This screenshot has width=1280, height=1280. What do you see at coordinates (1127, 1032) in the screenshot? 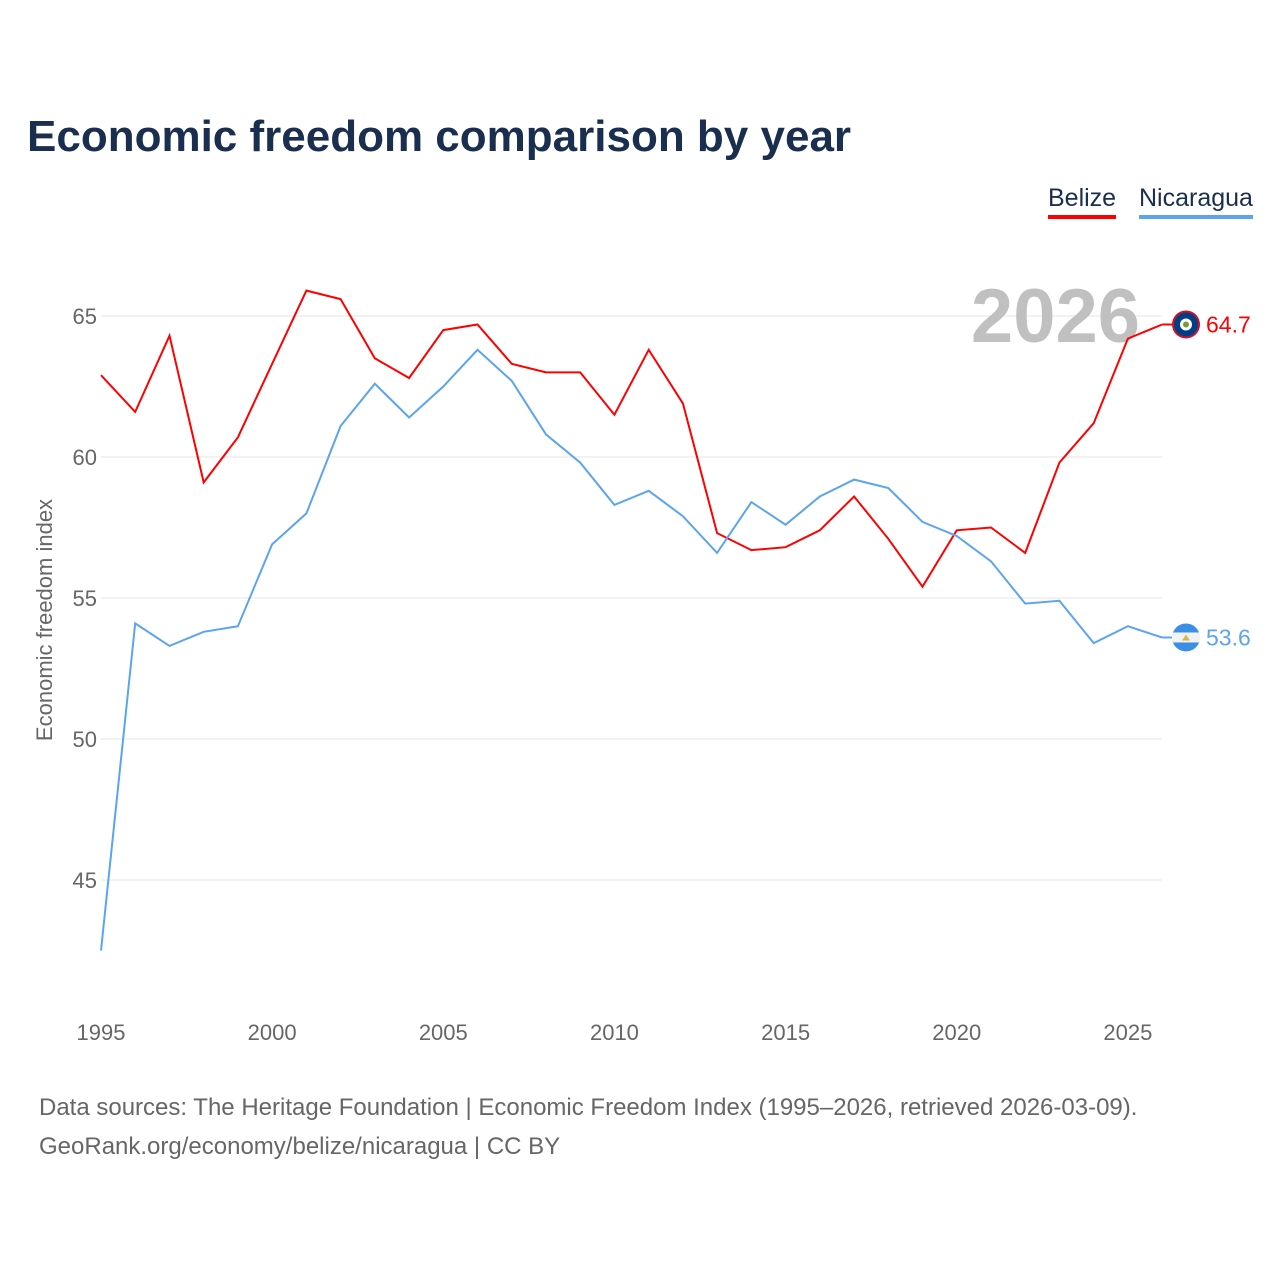
I see `x-tick-label: 2025` at bounding box center [1127, 1032].